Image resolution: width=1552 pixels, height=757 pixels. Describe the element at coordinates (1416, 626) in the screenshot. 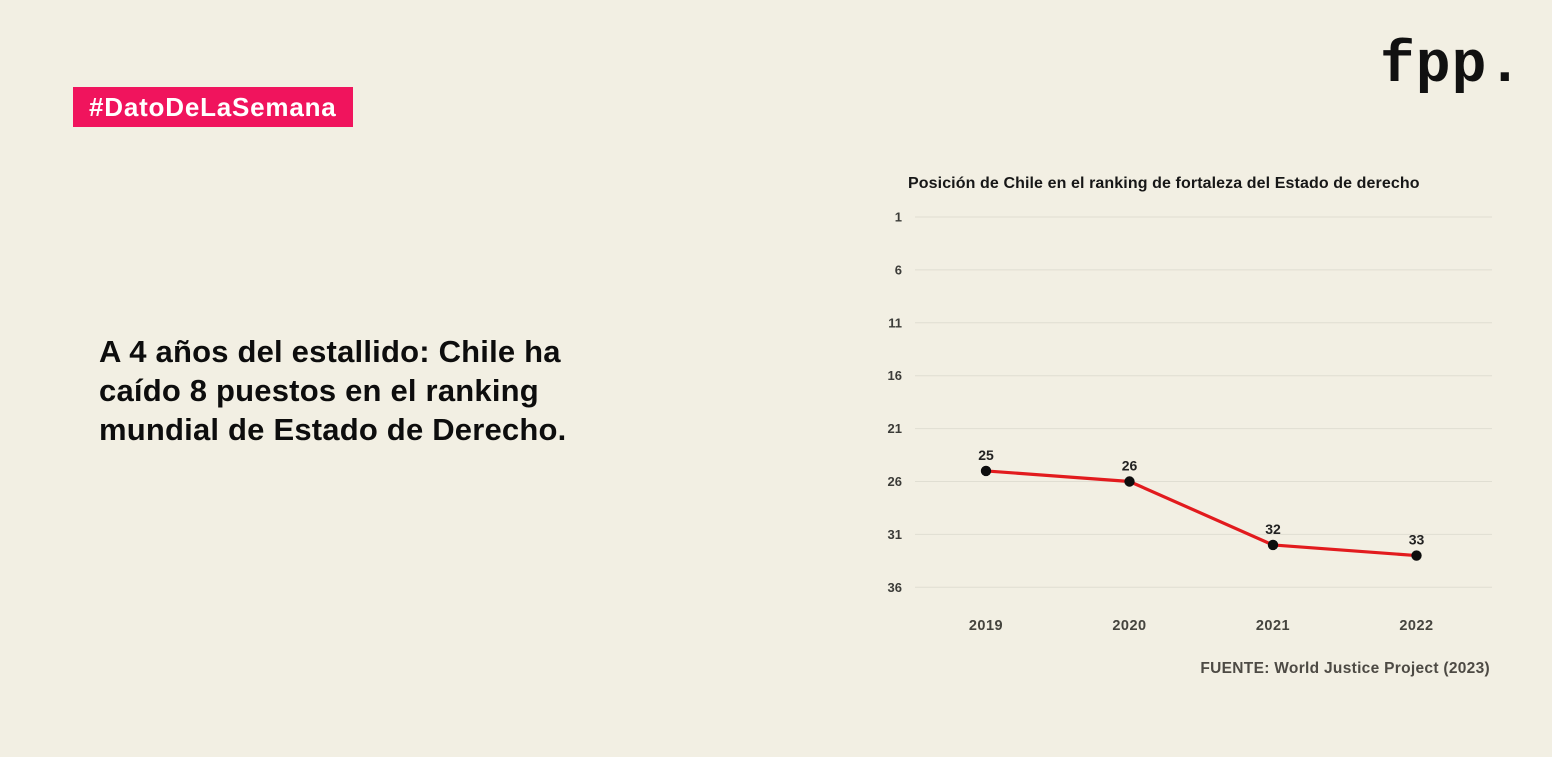

I see `x-axis-year-label: 2022` at that location.